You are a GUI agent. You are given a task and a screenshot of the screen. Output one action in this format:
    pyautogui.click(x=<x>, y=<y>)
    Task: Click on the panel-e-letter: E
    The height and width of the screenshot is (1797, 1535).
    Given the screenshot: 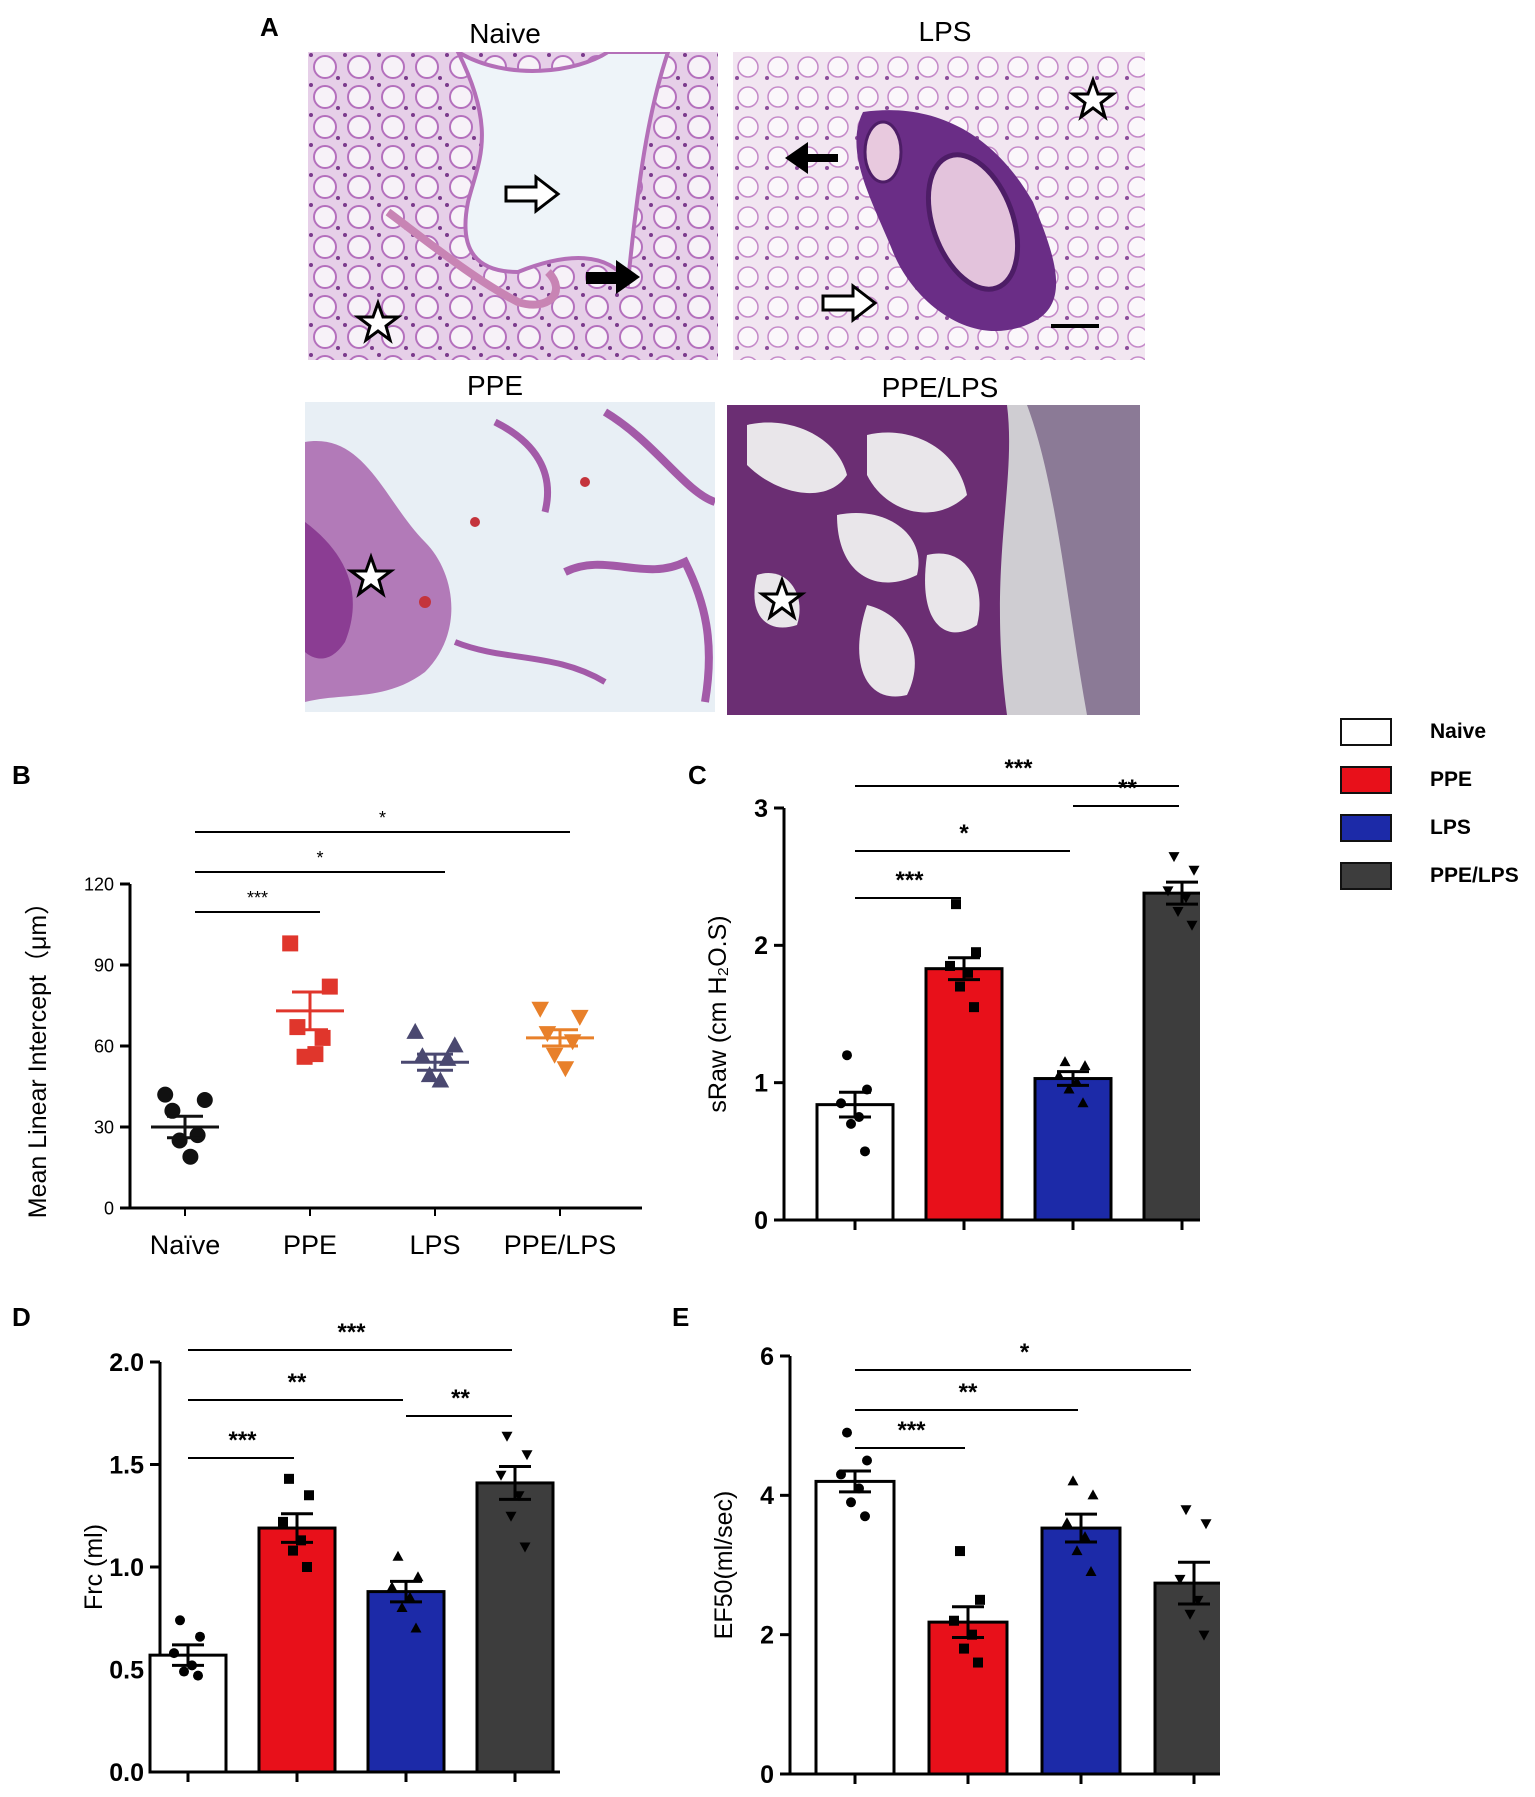 What is the action you would take?
    pyautogui.click(x=680, y=1317)
    